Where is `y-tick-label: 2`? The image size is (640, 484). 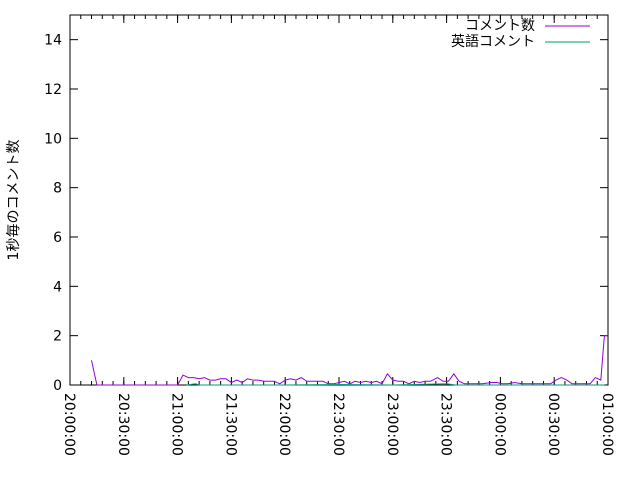 y-tick-label: 2 is located at coordinates (57, 337).